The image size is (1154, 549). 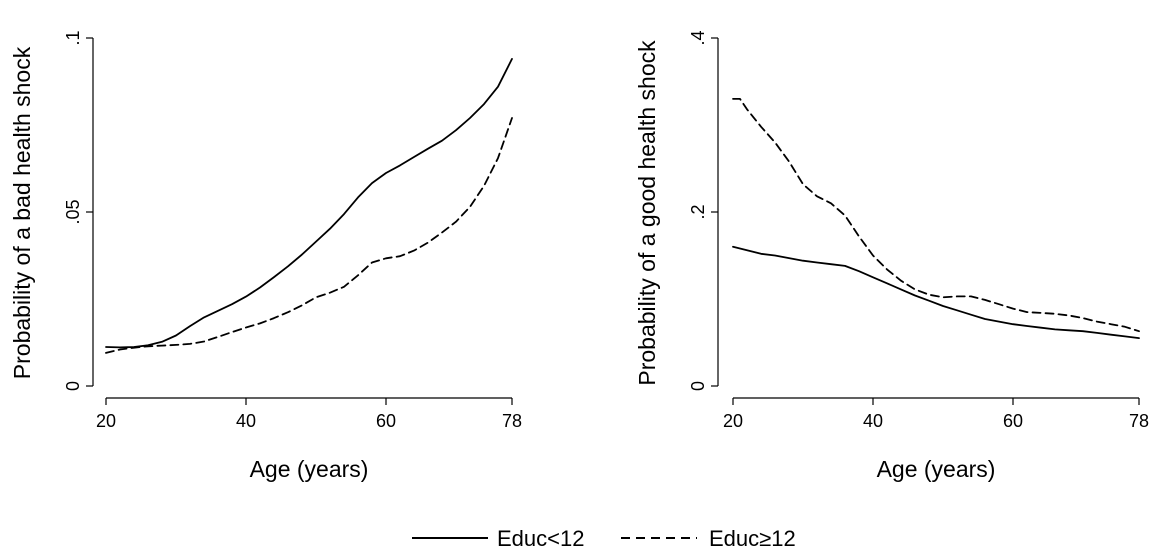 I want to click on left-y-axis-title: Probability of a bad health shock, so click(x=22, y=212).